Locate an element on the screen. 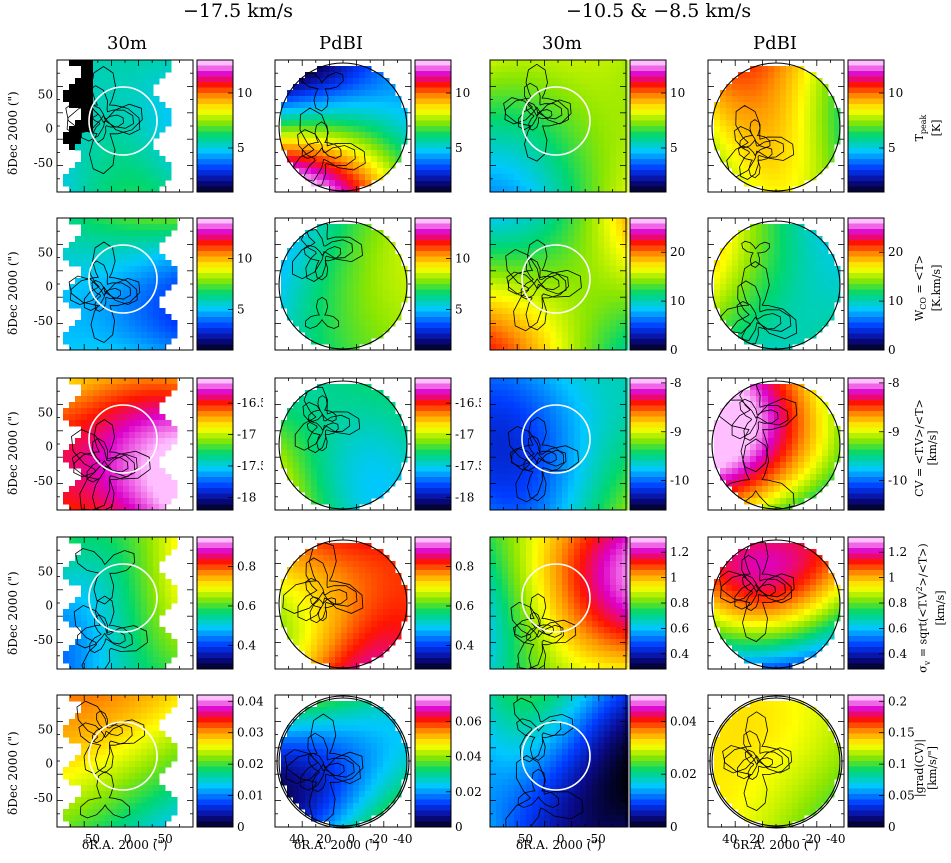 The width and height of the screenshot is (951, 863). colorbar-tick-label: -9 is located at coordinates (676, 432).